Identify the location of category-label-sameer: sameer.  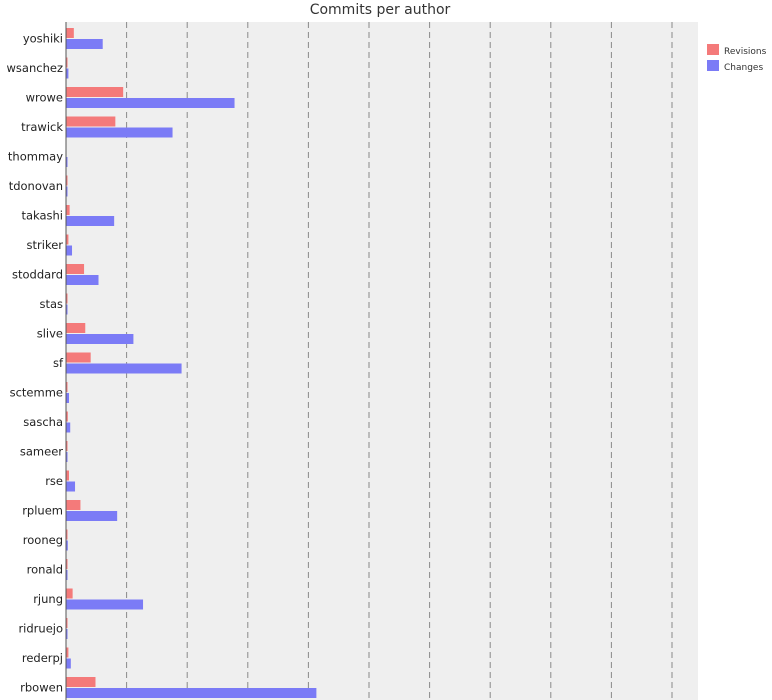
(41, 452).